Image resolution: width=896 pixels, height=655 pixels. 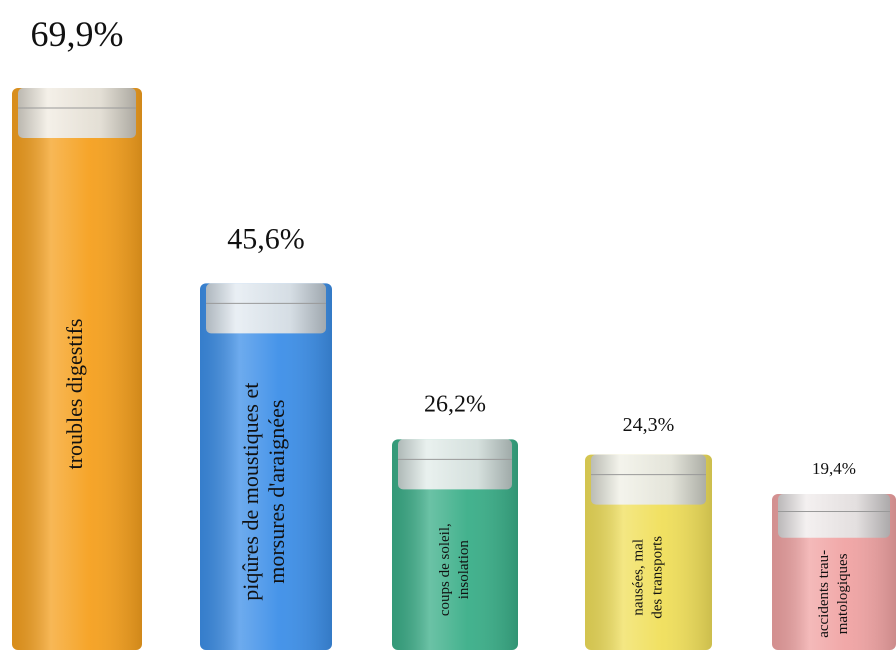 What do you see at coordinates (638, 577) in the screenshot?
I see `category-label: nausées, mal` at bounding box center [638, 577].